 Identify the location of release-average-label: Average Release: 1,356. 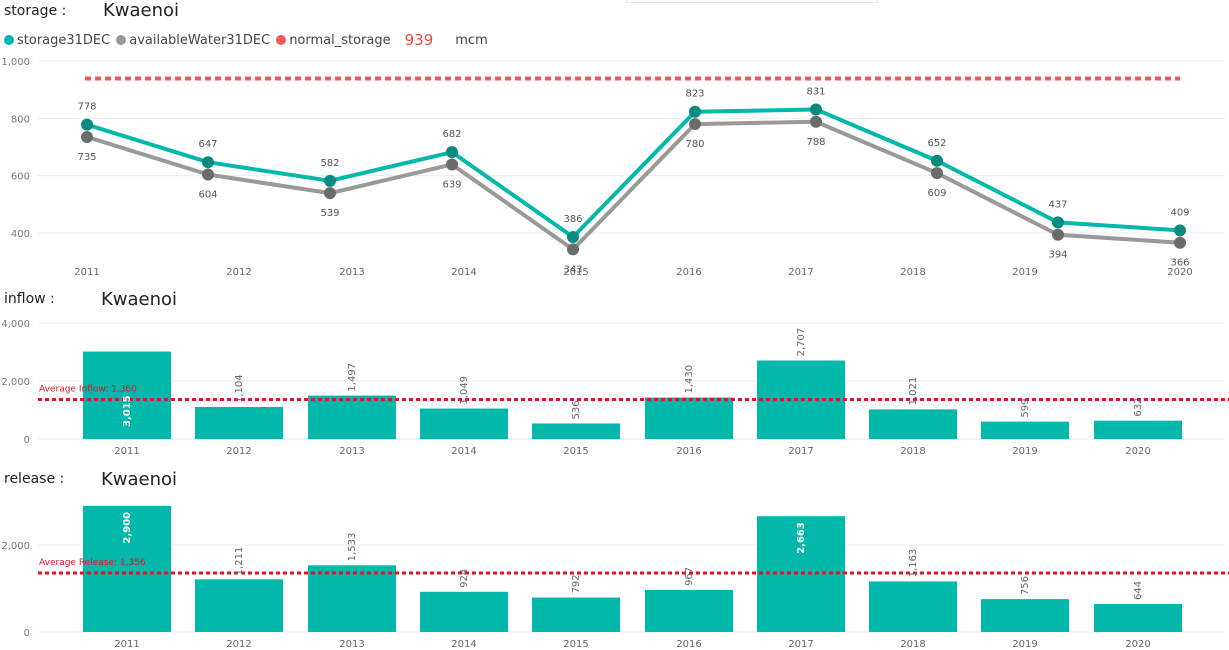
(92, 563).